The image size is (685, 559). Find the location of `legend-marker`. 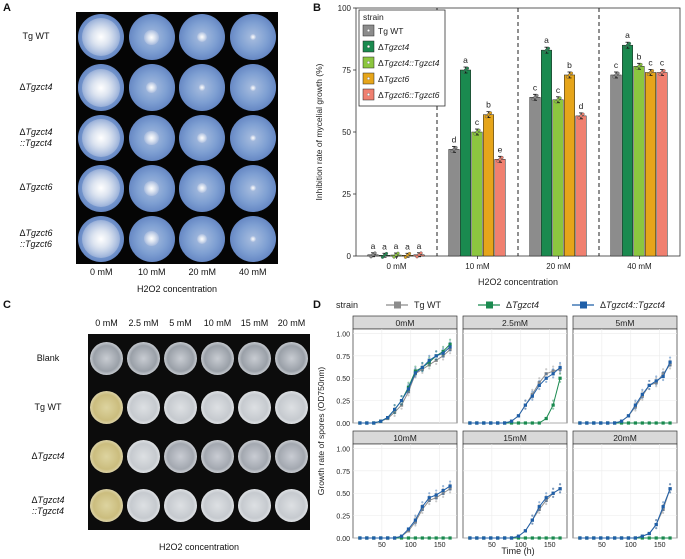

legend-marker is located at coordinates (583, 305).